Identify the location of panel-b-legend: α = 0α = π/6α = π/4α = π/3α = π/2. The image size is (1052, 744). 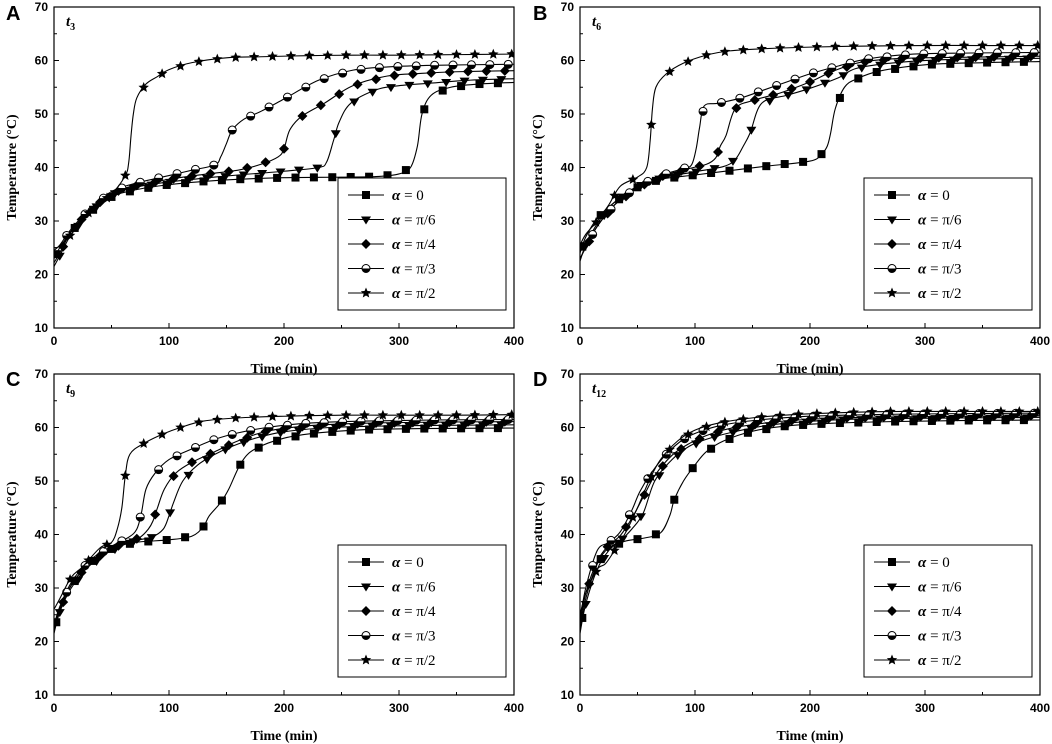
(948, 244).